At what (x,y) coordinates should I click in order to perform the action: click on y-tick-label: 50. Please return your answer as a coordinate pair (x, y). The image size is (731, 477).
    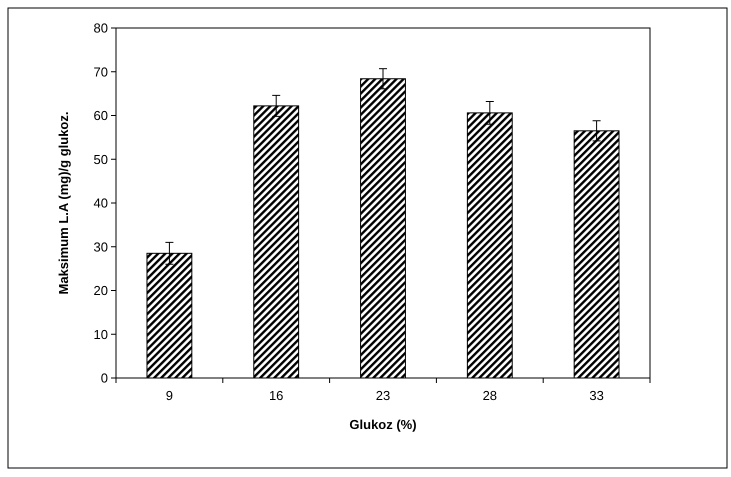
    Looking at the image, I should click on (101, 159).